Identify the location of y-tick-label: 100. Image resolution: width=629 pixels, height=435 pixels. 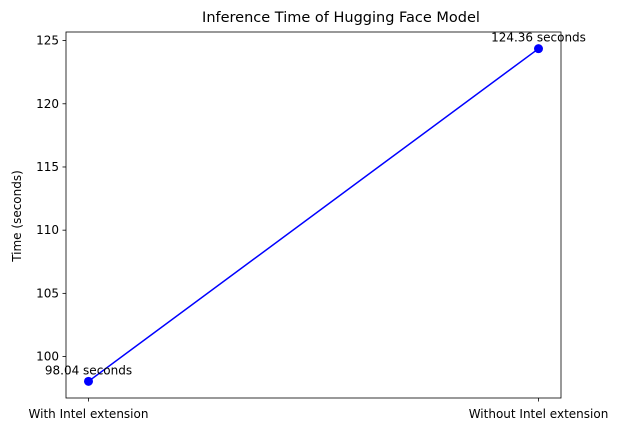
(47, 357).